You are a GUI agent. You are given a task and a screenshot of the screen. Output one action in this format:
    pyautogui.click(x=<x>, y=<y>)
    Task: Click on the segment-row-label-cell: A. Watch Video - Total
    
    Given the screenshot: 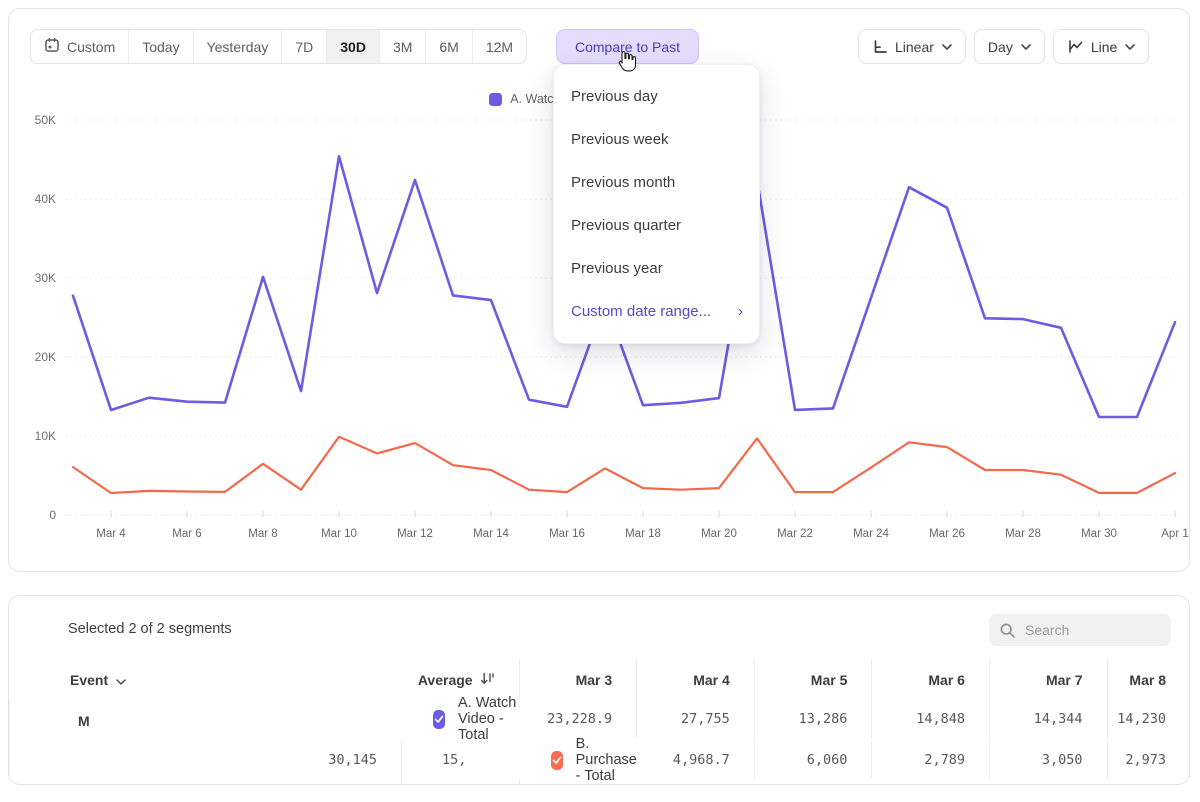 What is the action you would take?
    pyautogui.click(x=460, y=719)
    